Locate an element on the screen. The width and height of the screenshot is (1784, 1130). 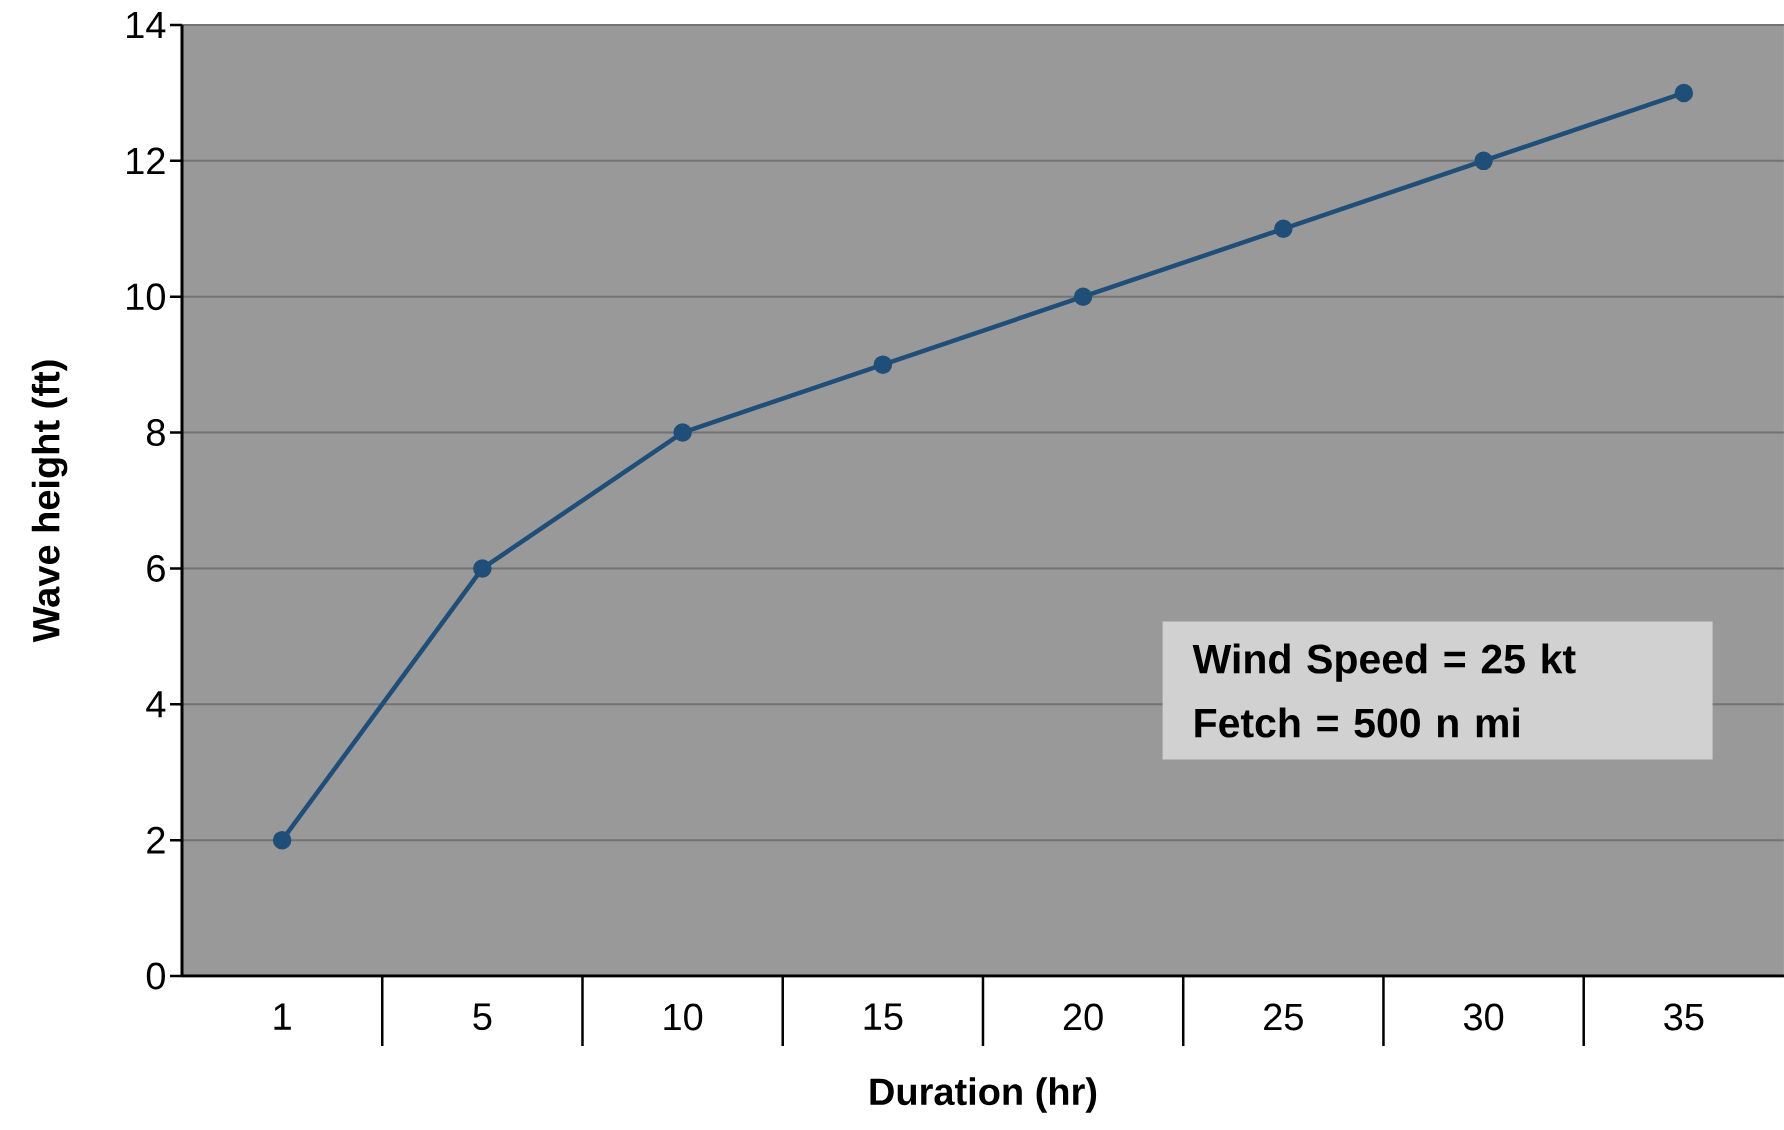
y-tick-label: 14 is located at coordinates (146, 25).